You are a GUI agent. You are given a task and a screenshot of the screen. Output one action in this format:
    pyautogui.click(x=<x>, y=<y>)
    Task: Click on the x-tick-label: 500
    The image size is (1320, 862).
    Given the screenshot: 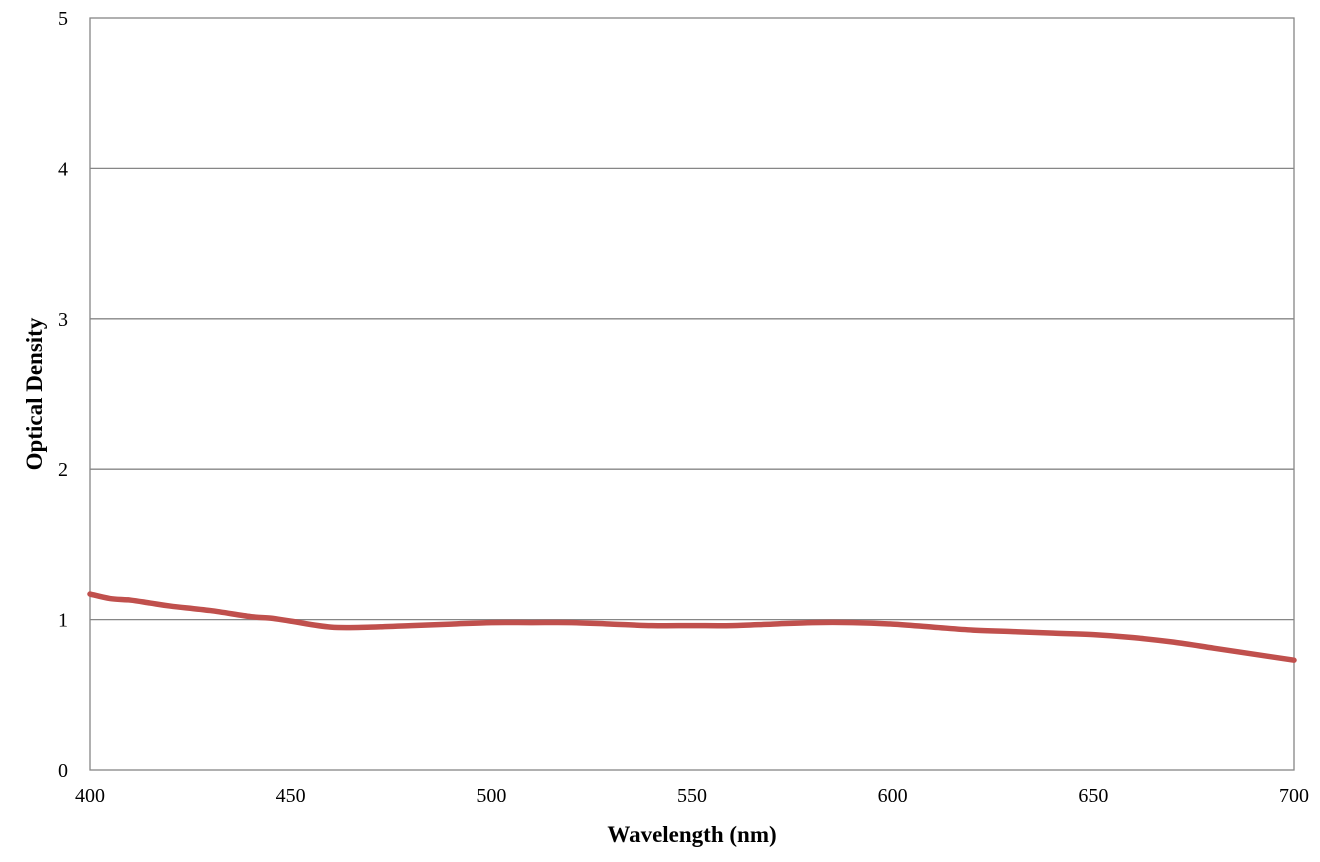 What is the action you would take?
    pyautogui.click(x=491, y=796)
    